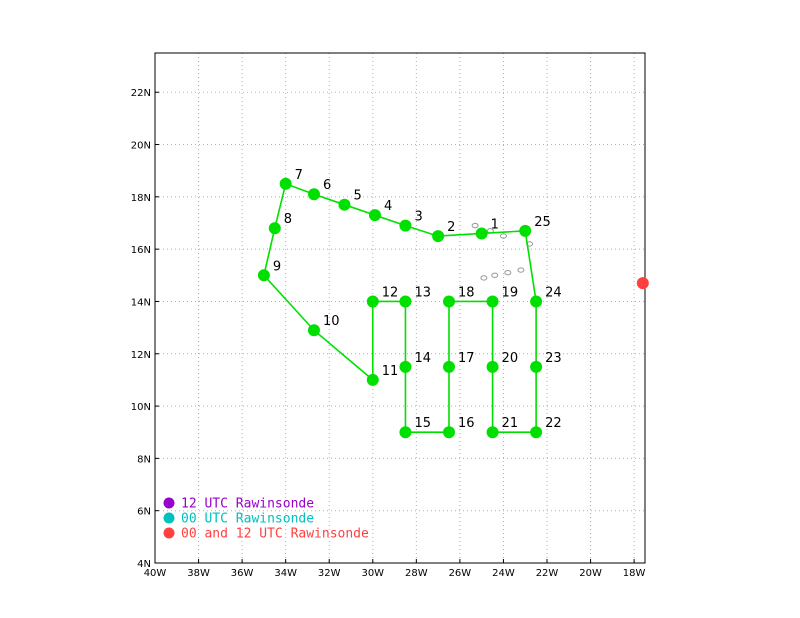  What do you see at coordinates (242, 573) in the screenshot?
I see `x-tick-label: 36W` at bounding box center [242, 573].